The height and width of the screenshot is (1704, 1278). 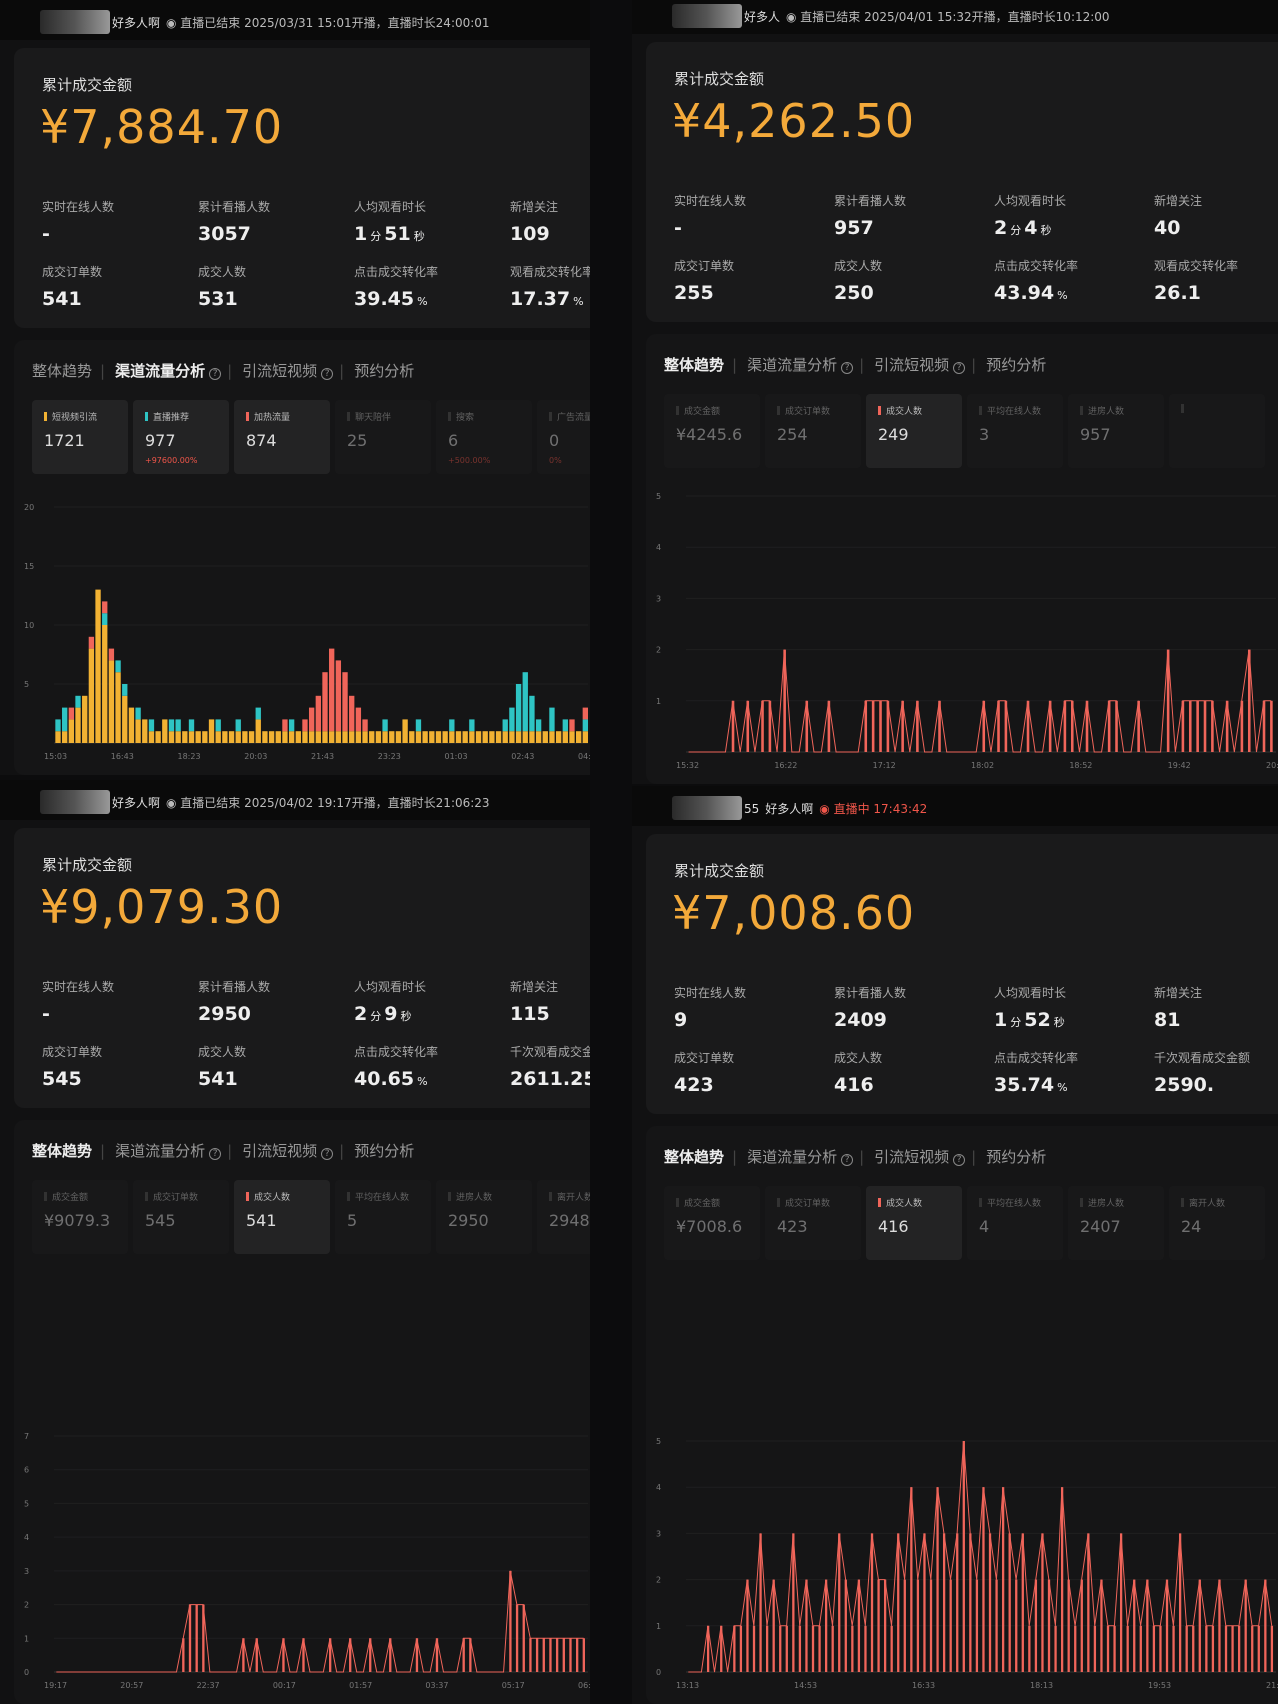 What do you see at coordinates (376, 1016) in the screenshot?
I see `unit: 分` at bounding box center [376, 1016].